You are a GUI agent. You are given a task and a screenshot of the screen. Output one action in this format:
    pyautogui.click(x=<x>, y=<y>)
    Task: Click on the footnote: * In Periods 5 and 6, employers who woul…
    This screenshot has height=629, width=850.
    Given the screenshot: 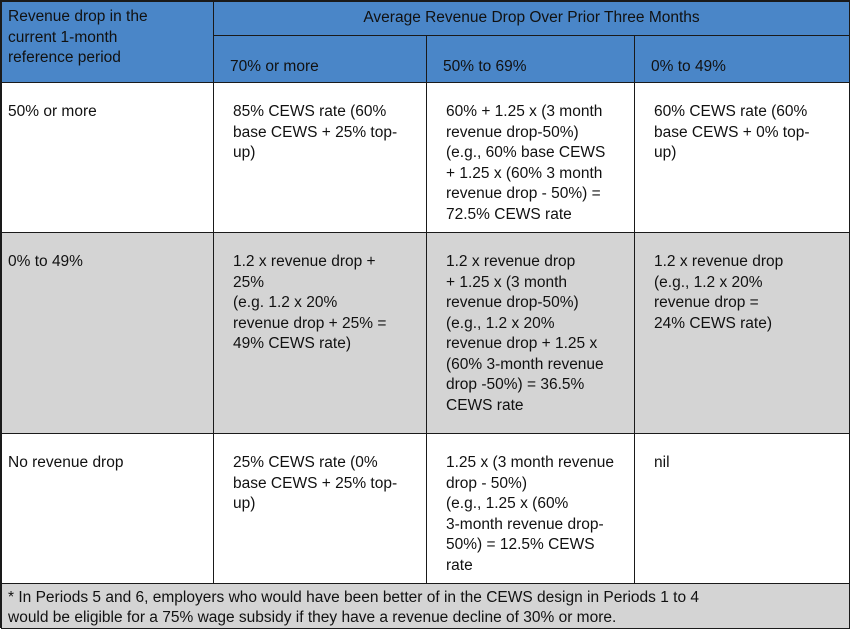 What is the action you would take?
    pyautogui.click(x=425, y=606)
    